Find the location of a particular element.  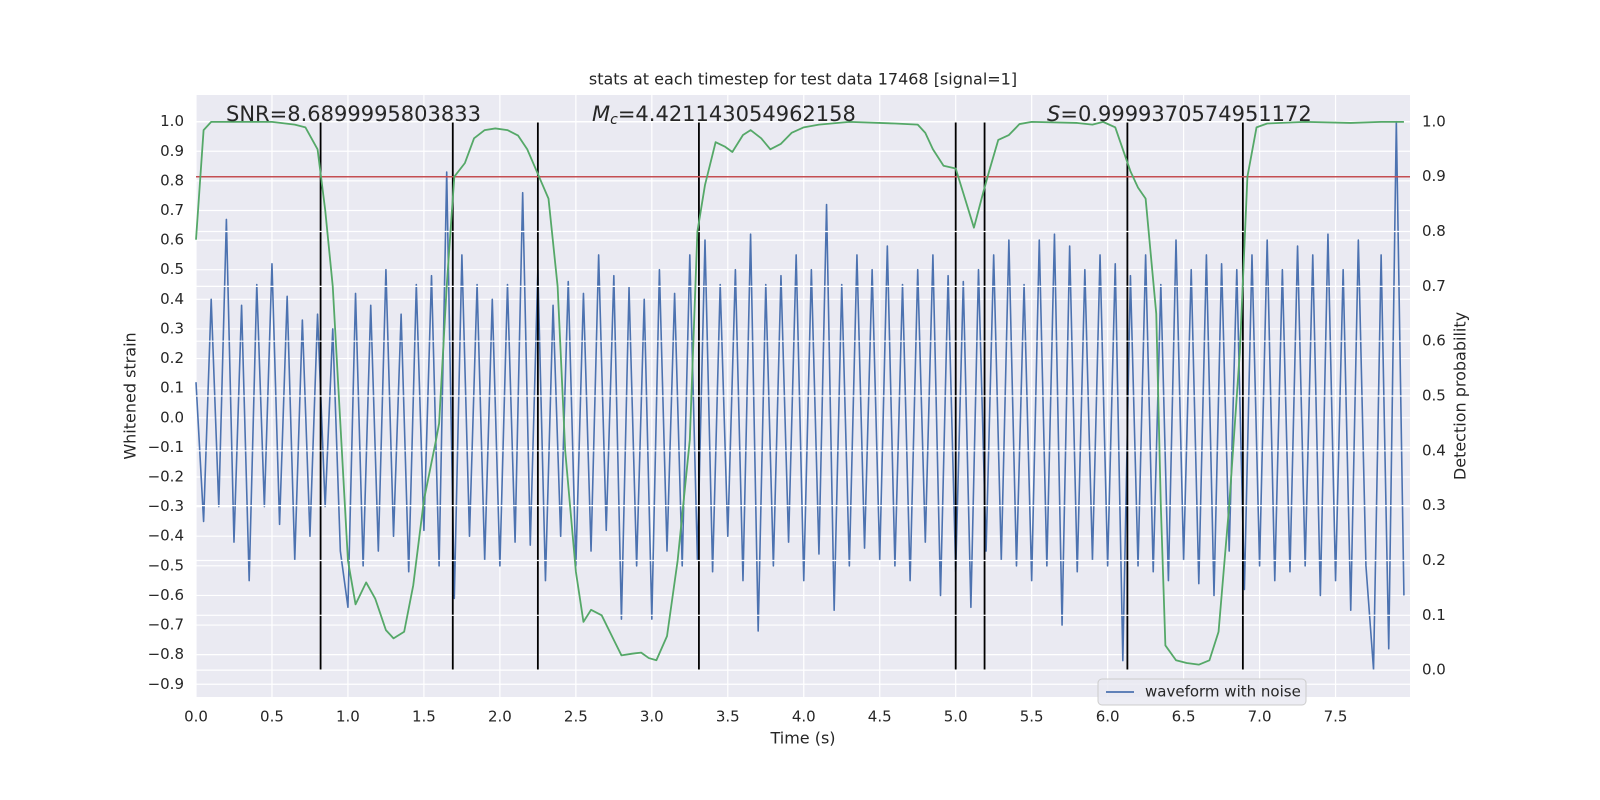

annotation-symbol: S is located at coordinates (1053, 114).